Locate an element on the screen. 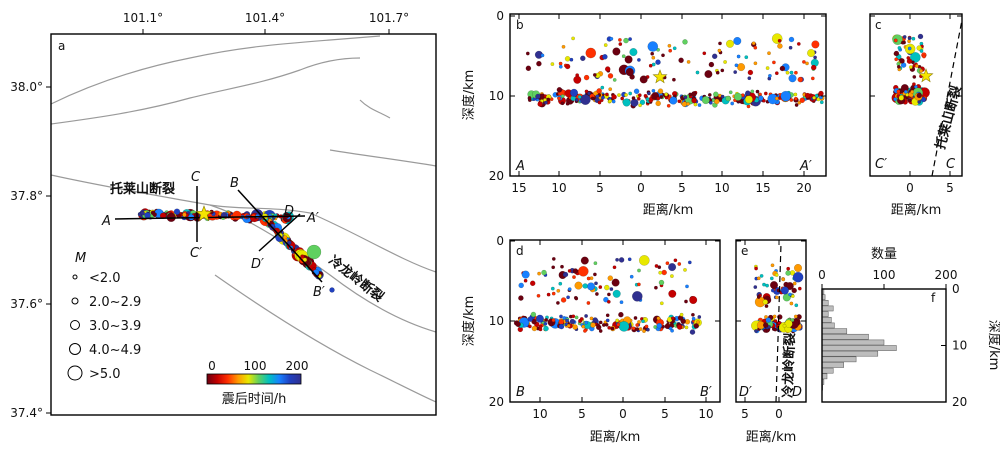  lat-tick-label: 37.4° is located at coordinates (26, 413).